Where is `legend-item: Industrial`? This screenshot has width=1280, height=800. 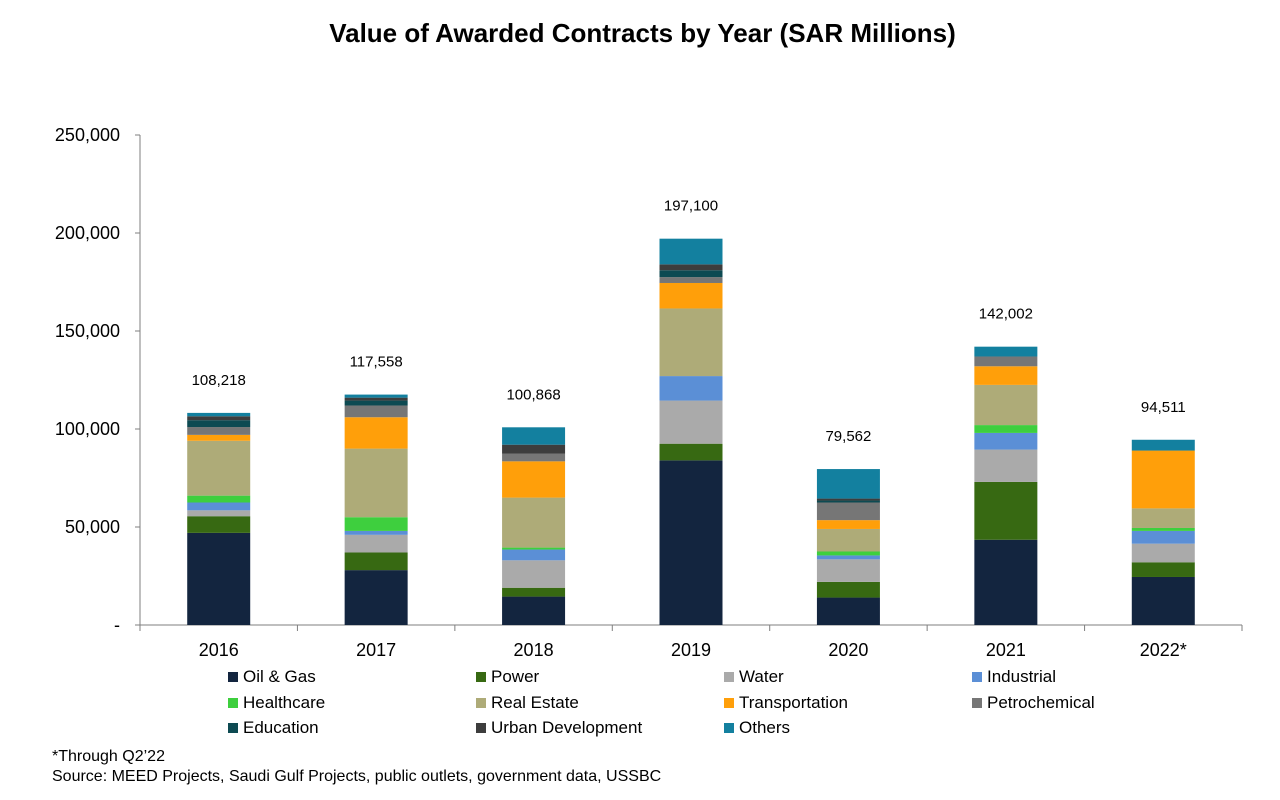
legend-item: Industrial is located at coordinates (1014, 677).